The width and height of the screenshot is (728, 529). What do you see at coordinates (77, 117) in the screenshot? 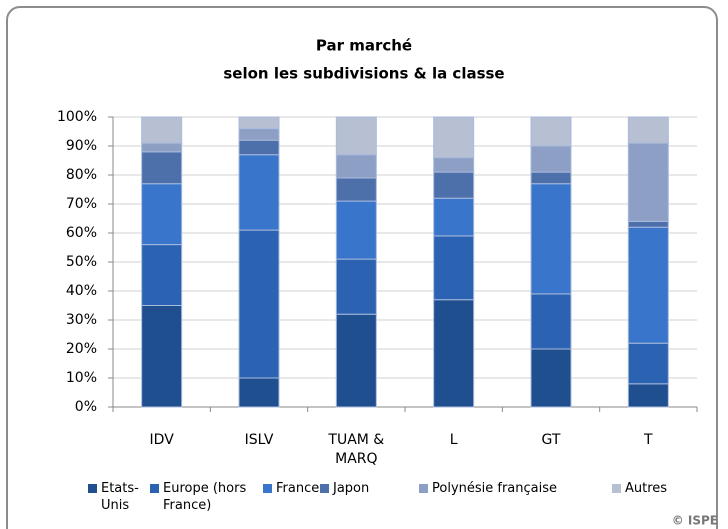
I see `y-tick-label: 100%` at bounding box center [77, 117].